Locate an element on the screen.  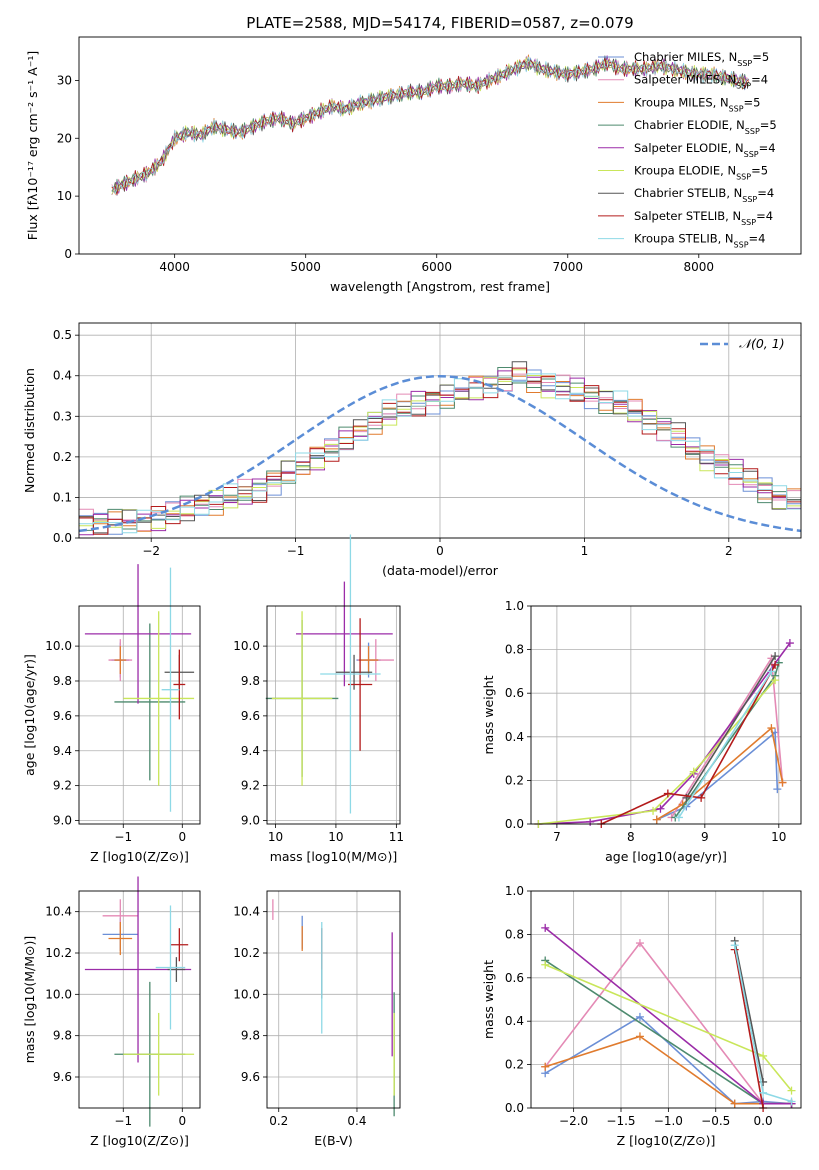
x-tick-label: 1 is located at coordinates (585, 551).